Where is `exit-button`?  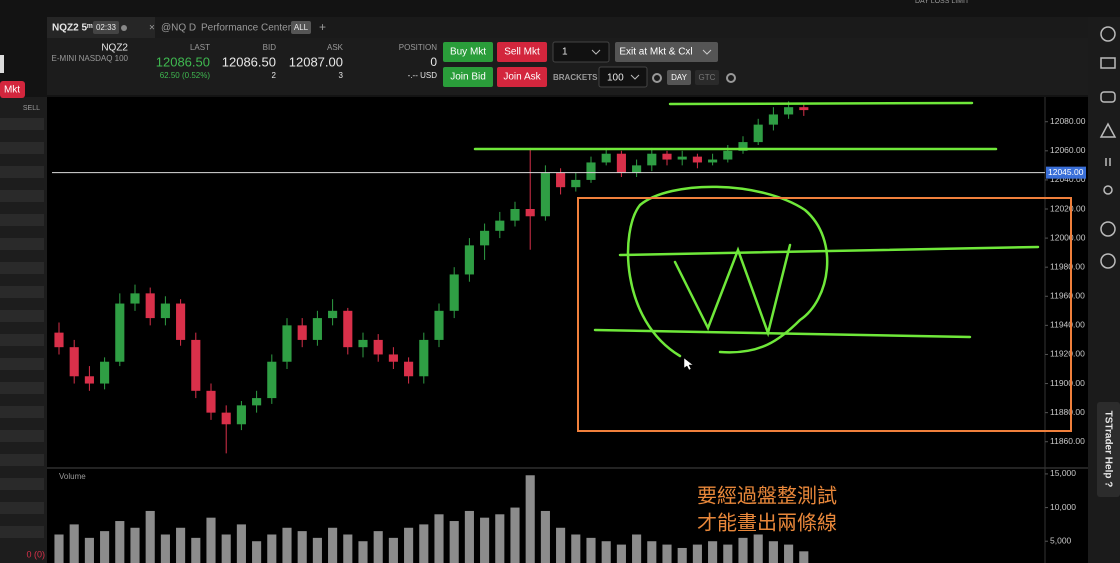 exit-button is located at coordinates (666, 52).